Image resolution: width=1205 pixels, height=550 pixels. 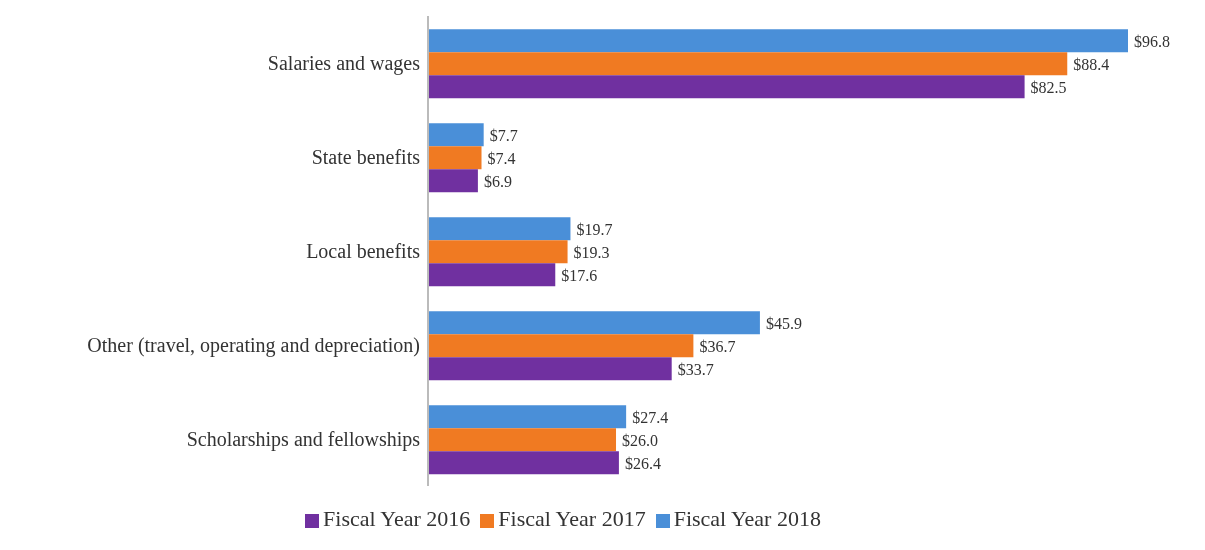 What do you see at coordinates (579, 275) in the screenshot?
I see `data-label: $17.6` at bounding box center [579, 275].